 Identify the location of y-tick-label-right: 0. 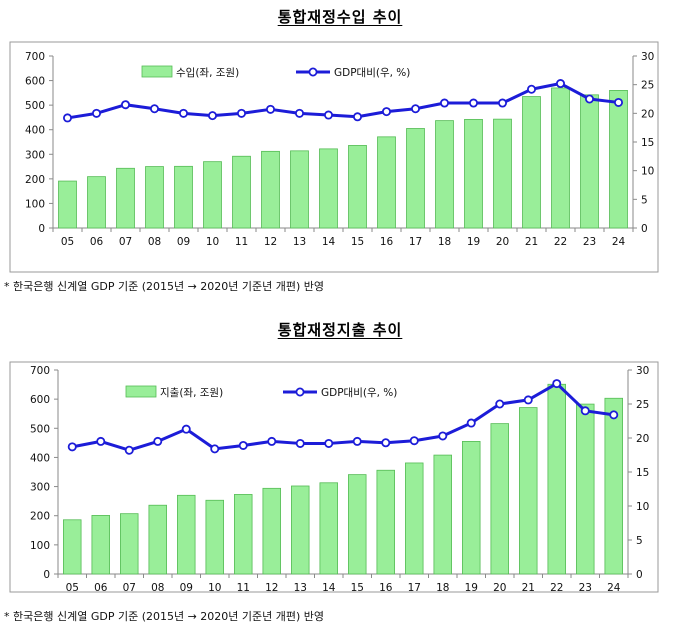
(639, 575).